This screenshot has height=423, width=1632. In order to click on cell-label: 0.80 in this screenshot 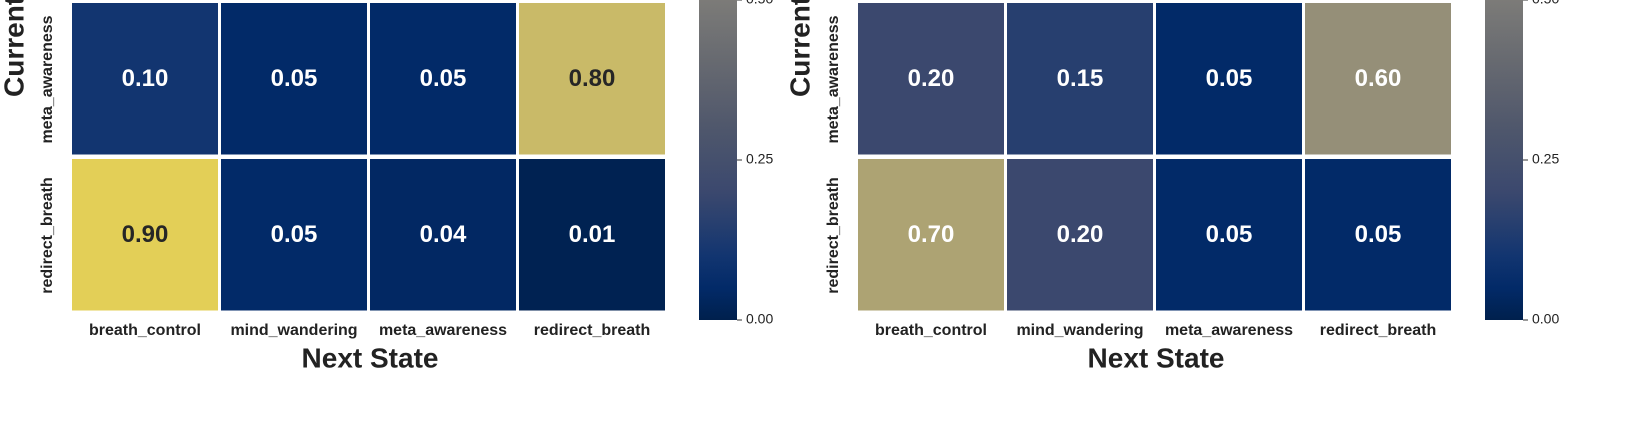, I will do `click(592, 78)`.